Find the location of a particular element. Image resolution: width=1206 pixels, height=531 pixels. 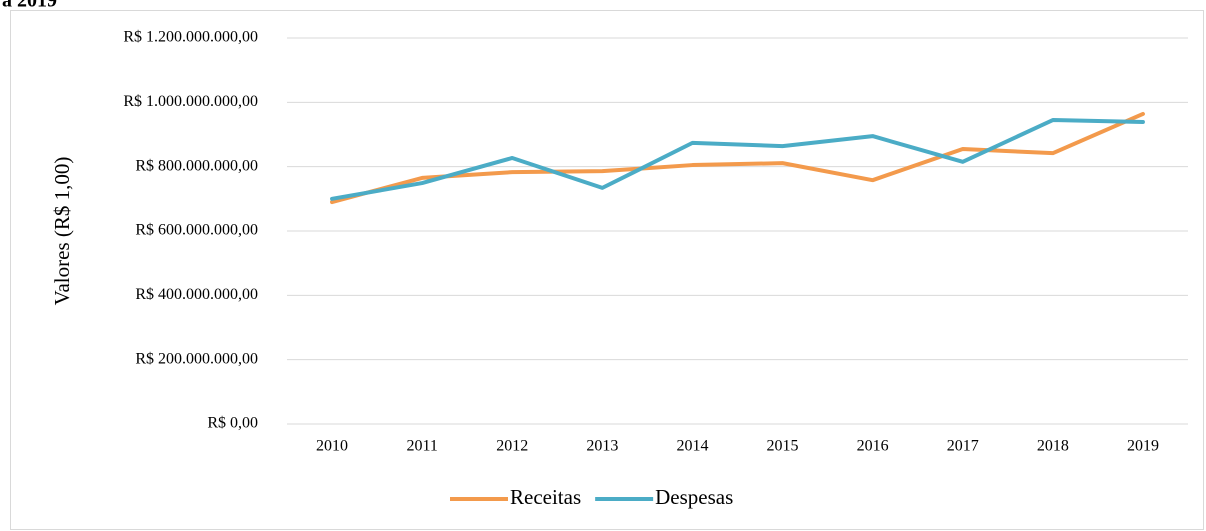

y-tick-label: R$ 1.000.000.000,00 is located at coordinates (190, 101).